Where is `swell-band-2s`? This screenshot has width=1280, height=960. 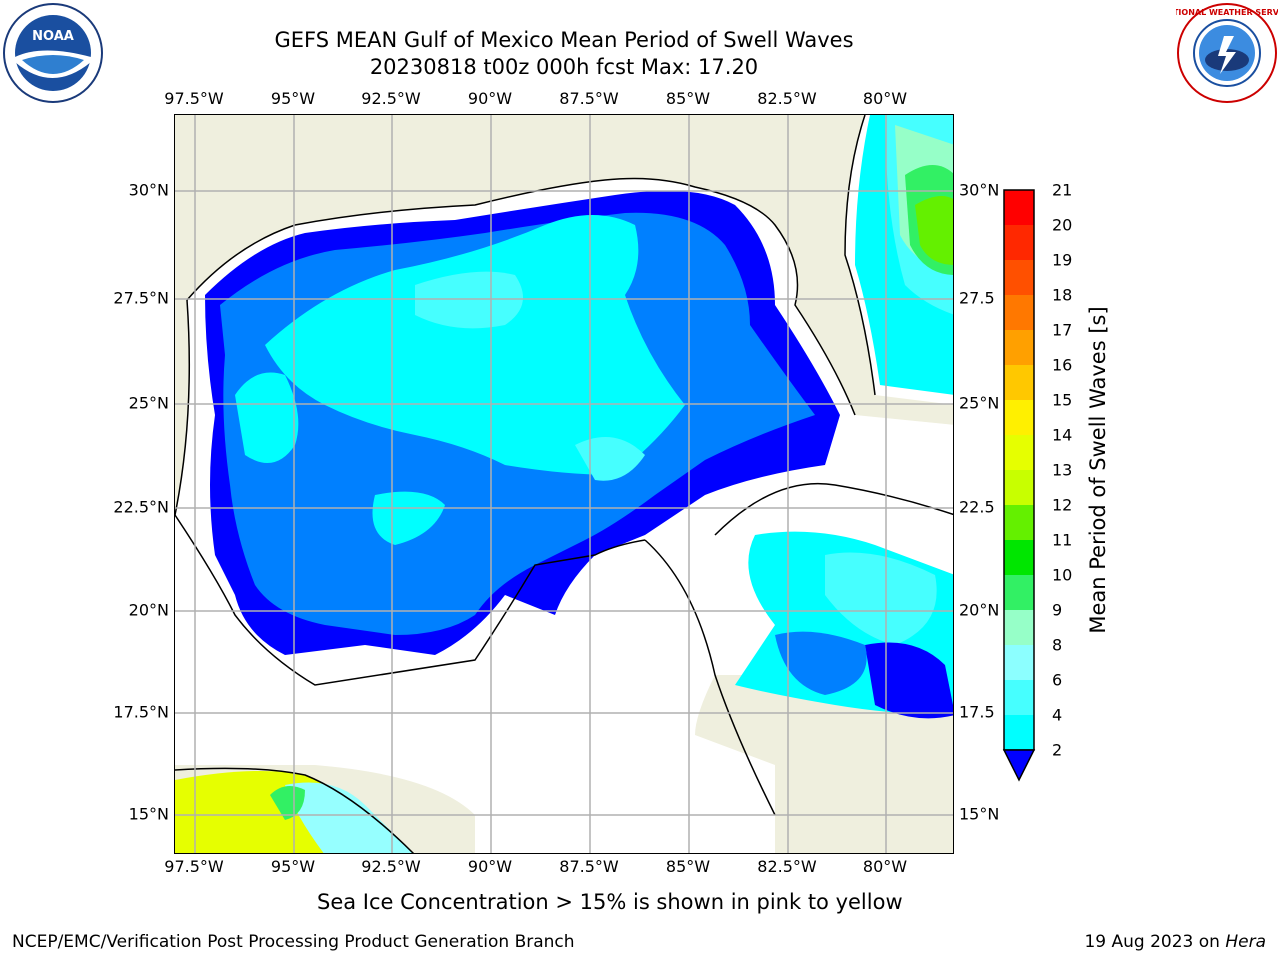 swell-band-2s is located at coordinates (909, 680).